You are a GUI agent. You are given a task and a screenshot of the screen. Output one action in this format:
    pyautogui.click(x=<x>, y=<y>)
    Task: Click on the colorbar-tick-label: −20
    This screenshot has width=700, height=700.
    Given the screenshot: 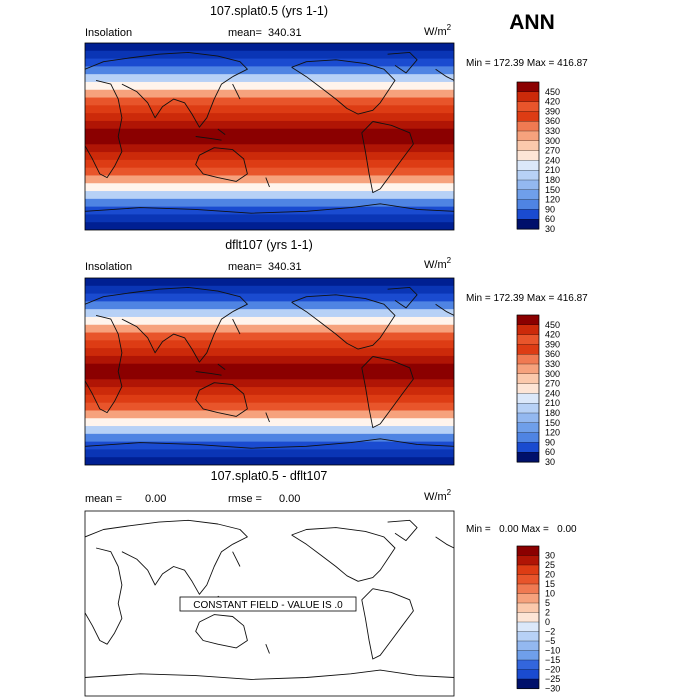 What is the action you would take?
    pyautogui.click(x=552, y=670)
    